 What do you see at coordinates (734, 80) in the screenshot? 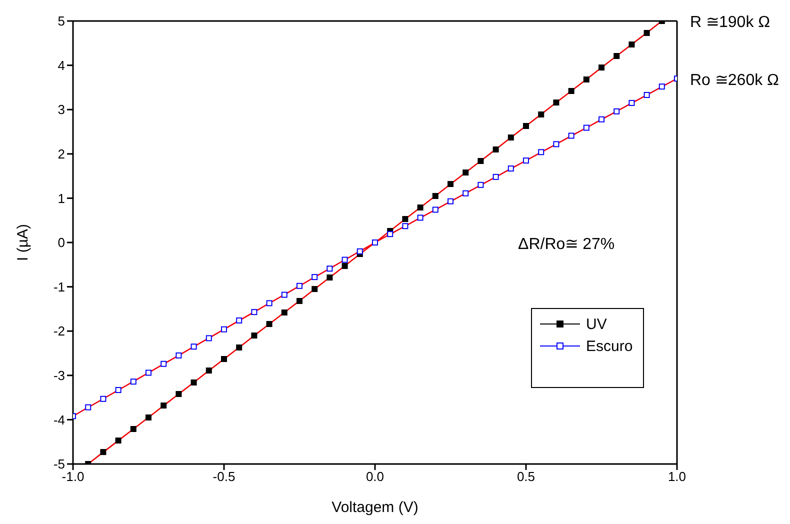
I see `text: Ro ≅260k Ω` at bounding box center [734, 80].